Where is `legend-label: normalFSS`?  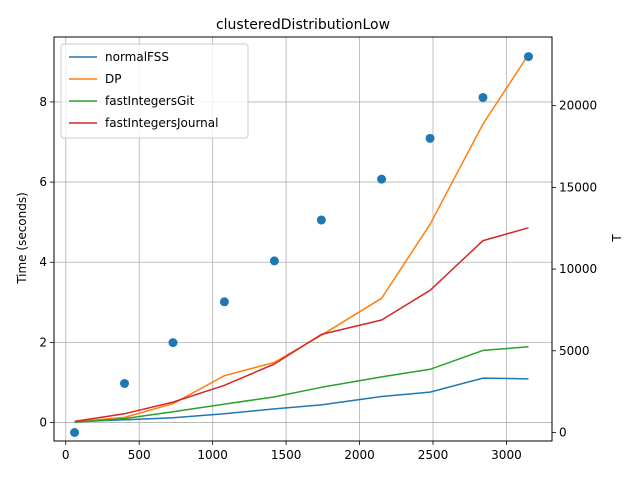 legend-label: normalFSS is located at coordinates (137, 57).